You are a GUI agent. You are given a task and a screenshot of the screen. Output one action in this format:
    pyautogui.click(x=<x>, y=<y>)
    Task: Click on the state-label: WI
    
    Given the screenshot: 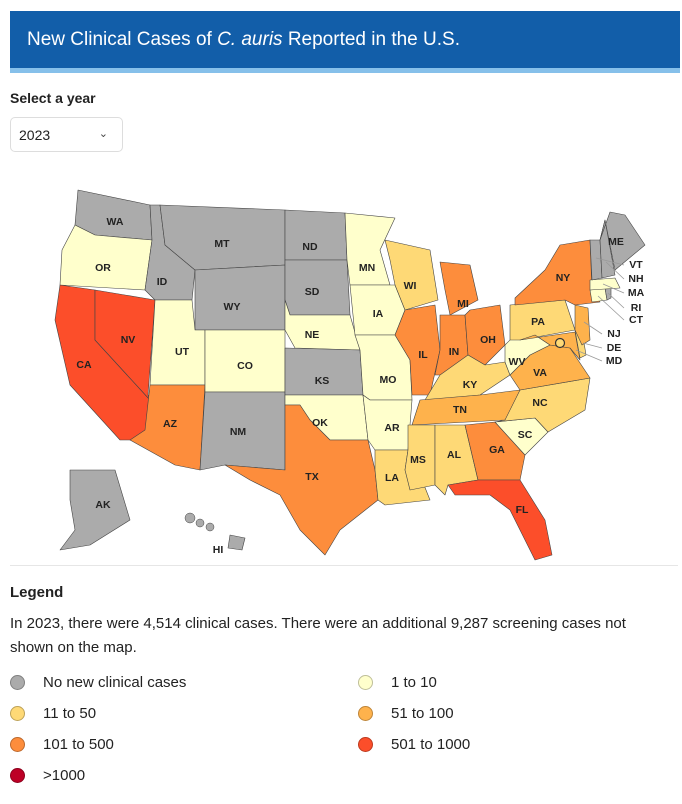 What is the action you would take?
    pyautogui.click(x=410, y=286)
    